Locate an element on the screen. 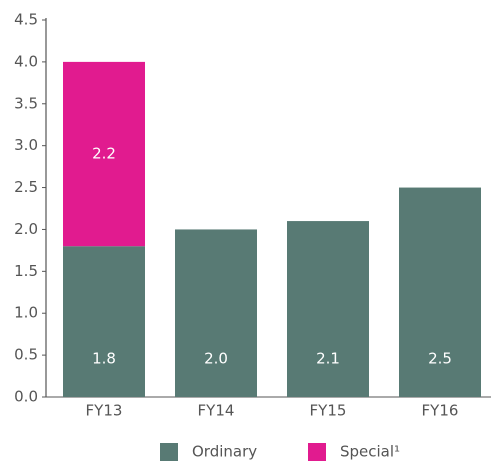  data-label: 2.2 is located at coordinates (104, 154).